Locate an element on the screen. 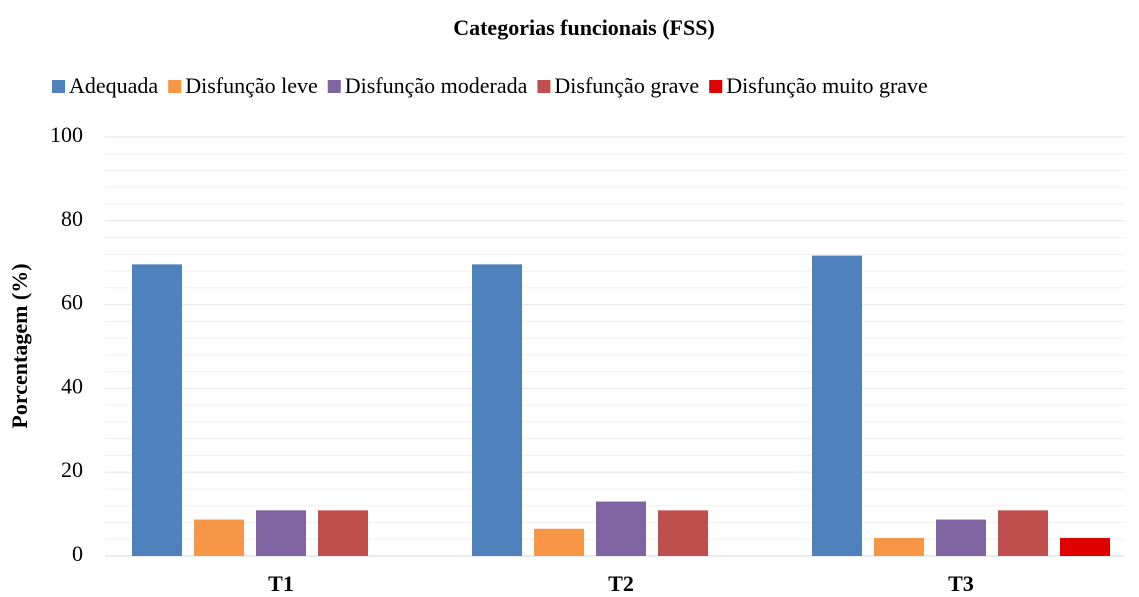 The height and width of the screenshot is (597, 1139). y-axis-label: Porcentagem (%) is located at coordinates (19, 345).